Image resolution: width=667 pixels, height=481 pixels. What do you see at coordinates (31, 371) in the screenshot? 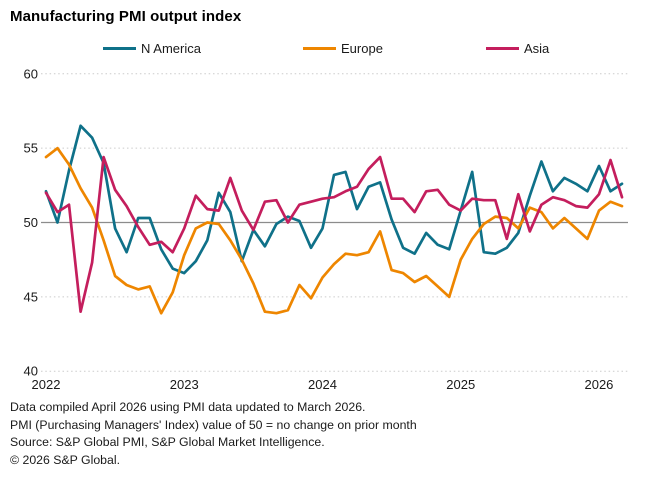
I see `y-tick-label-40: 40` at bounding box center [31, 371].